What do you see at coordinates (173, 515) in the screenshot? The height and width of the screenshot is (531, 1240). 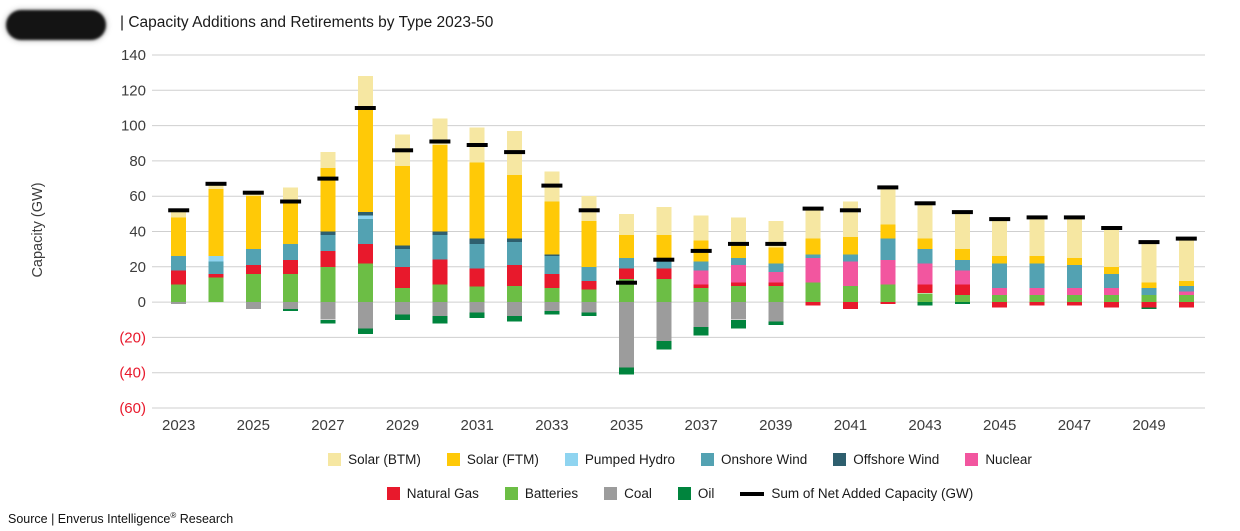 I see `registered-mark: ®` at bounding box center [173, 515].